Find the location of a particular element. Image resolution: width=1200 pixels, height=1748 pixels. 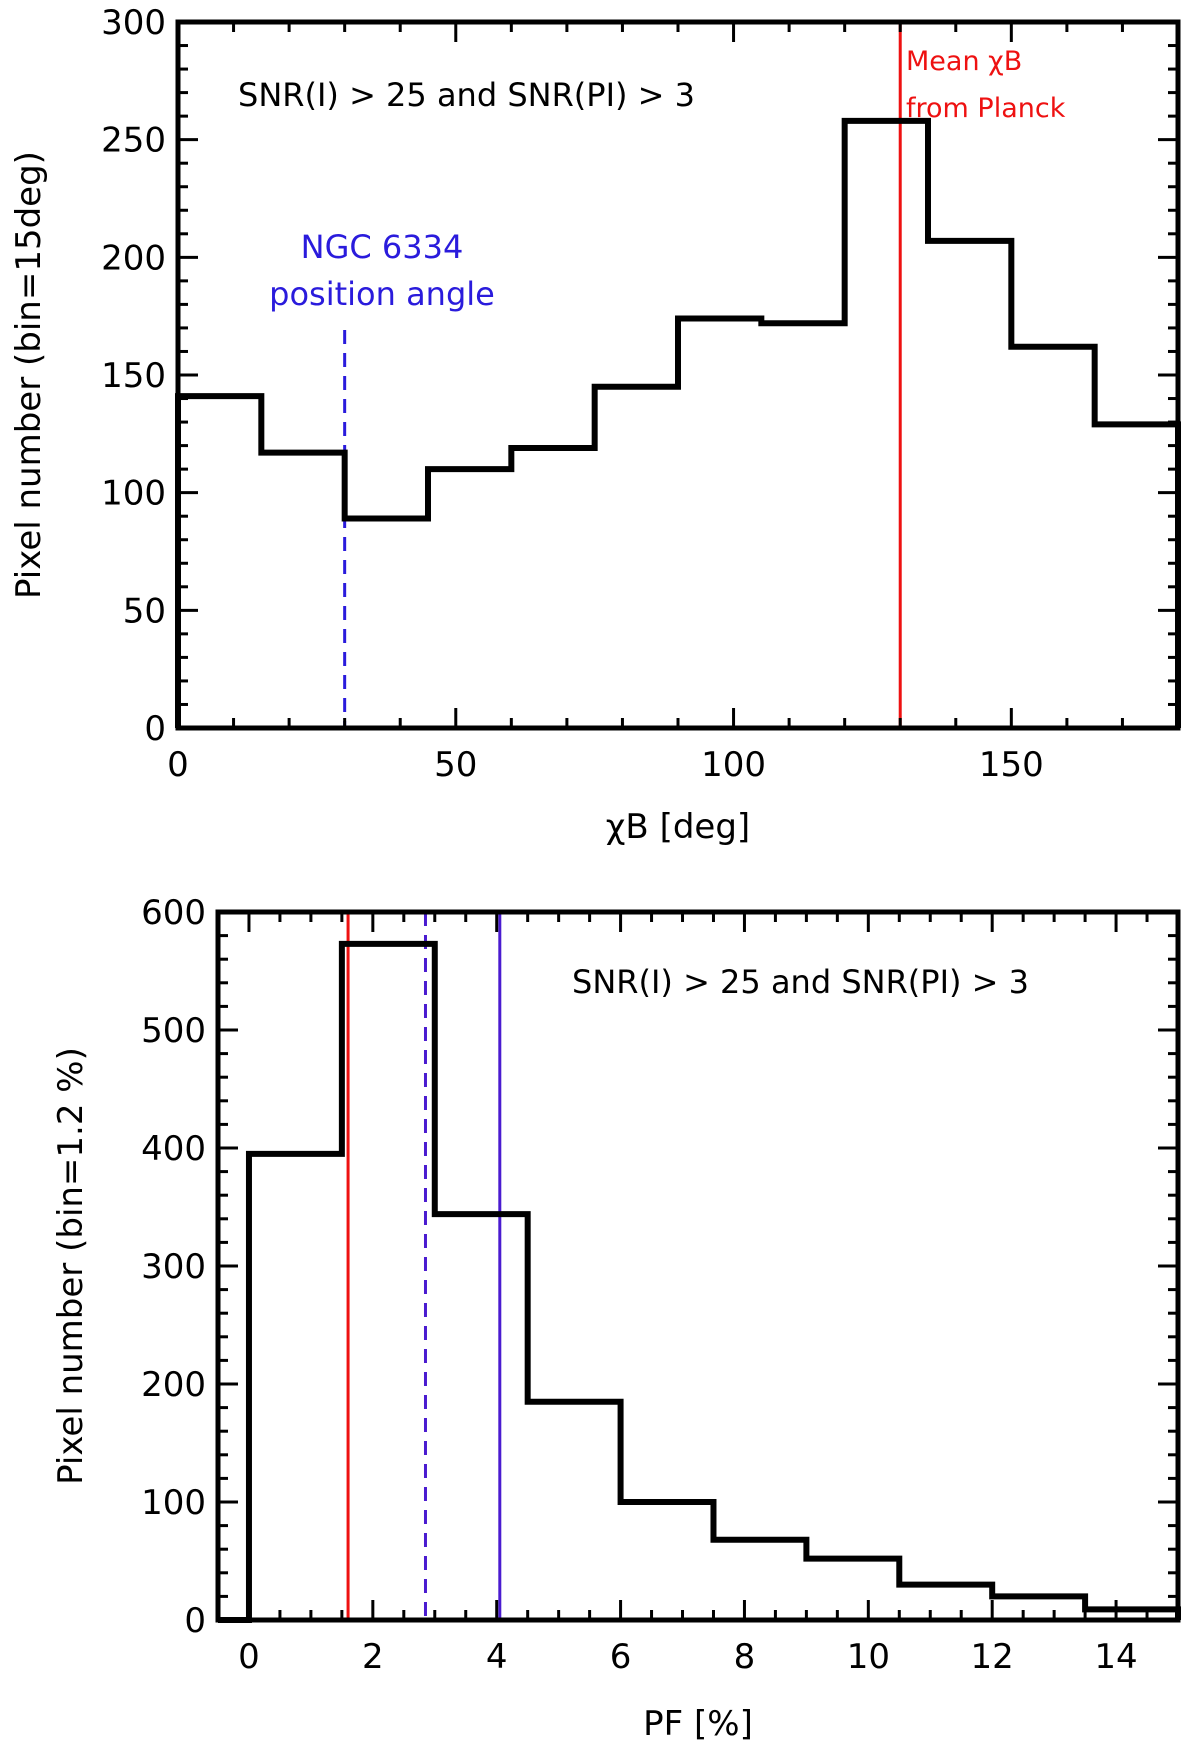

x-tick-label: 12 is located at coordinates (992, 1657).